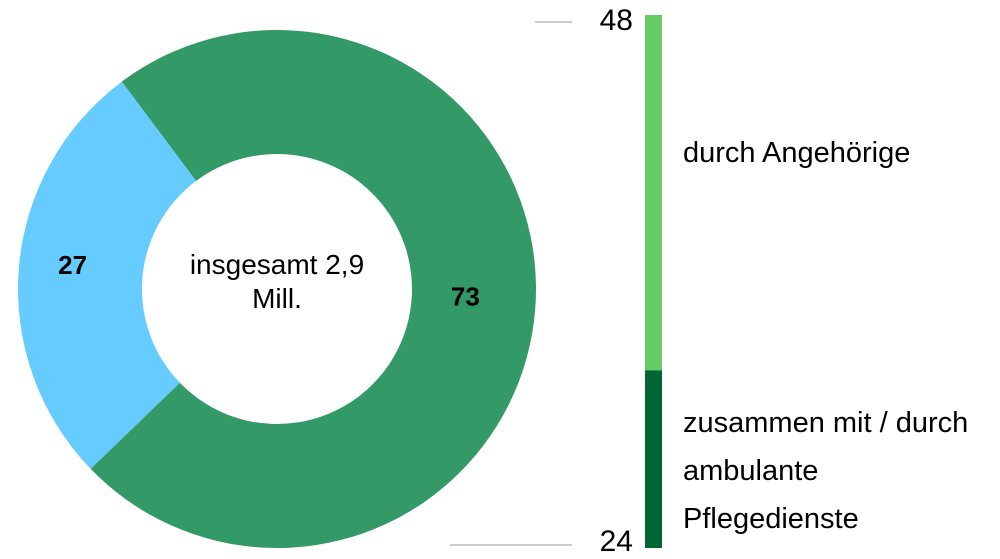 The width and height of the screenshot is (1000, 559). I want to click on data-label: 73, so click(465, 297).